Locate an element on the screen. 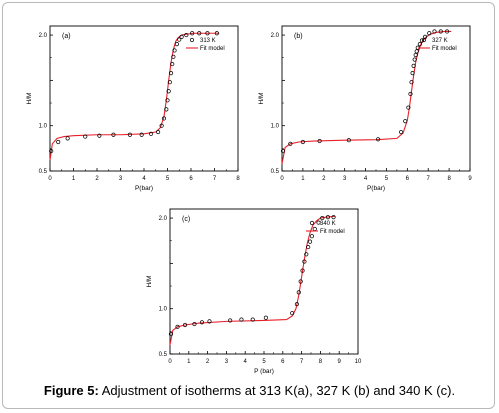  x-axis-label: P (bar) is located at coordinates (264, 371).